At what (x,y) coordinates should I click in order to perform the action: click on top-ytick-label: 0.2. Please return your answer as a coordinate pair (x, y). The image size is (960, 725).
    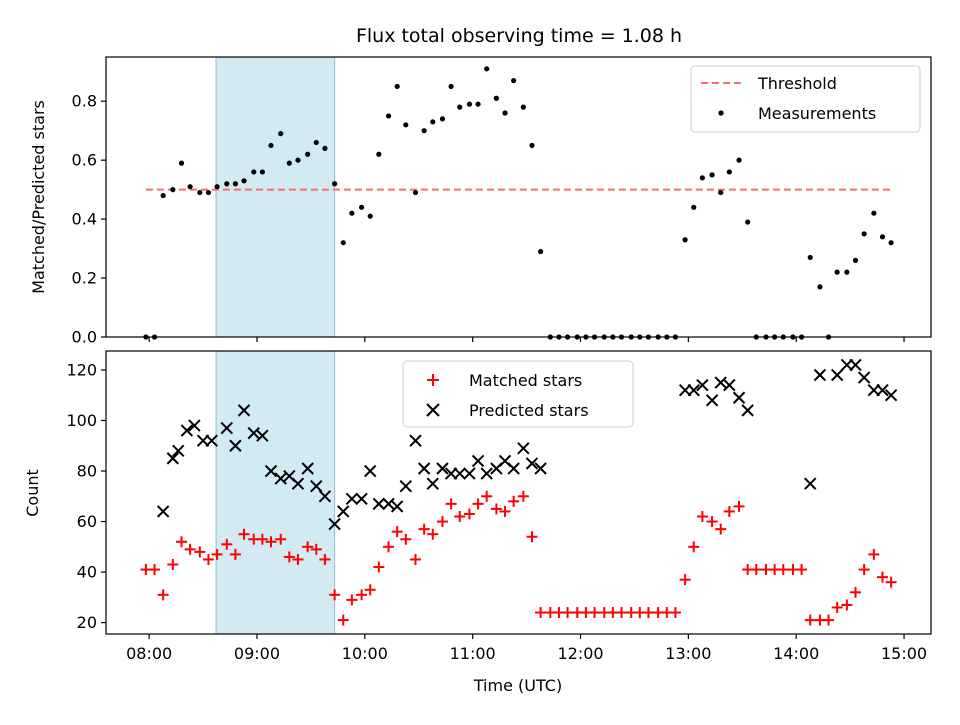
    Looking at the image, I should click on (84, 278).